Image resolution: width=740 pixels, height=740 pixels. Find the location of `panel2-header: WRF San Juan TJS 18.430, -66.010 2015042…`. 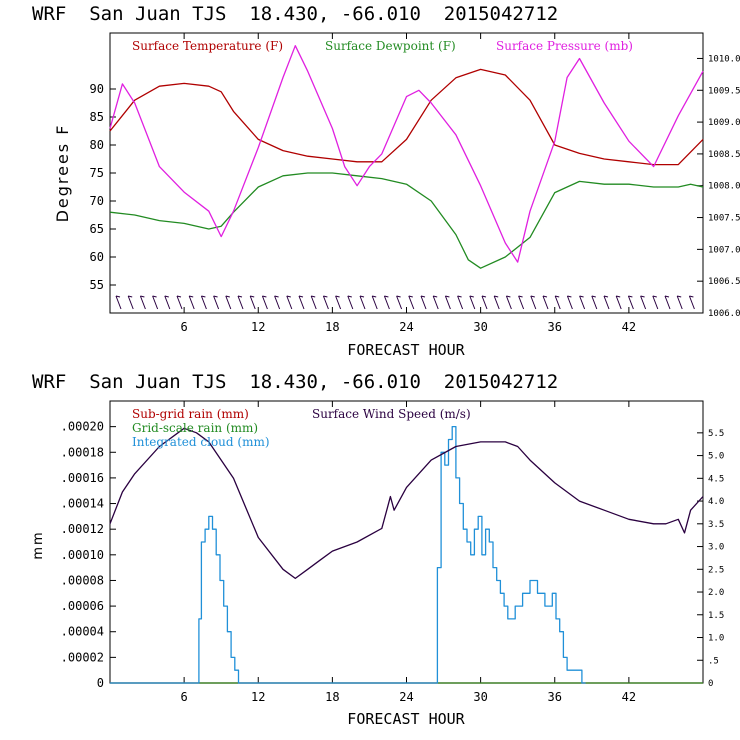

panel2-header: WRF San Juan TJS 18.430, -66.010 2015042… is located at coordinates (295, 382).